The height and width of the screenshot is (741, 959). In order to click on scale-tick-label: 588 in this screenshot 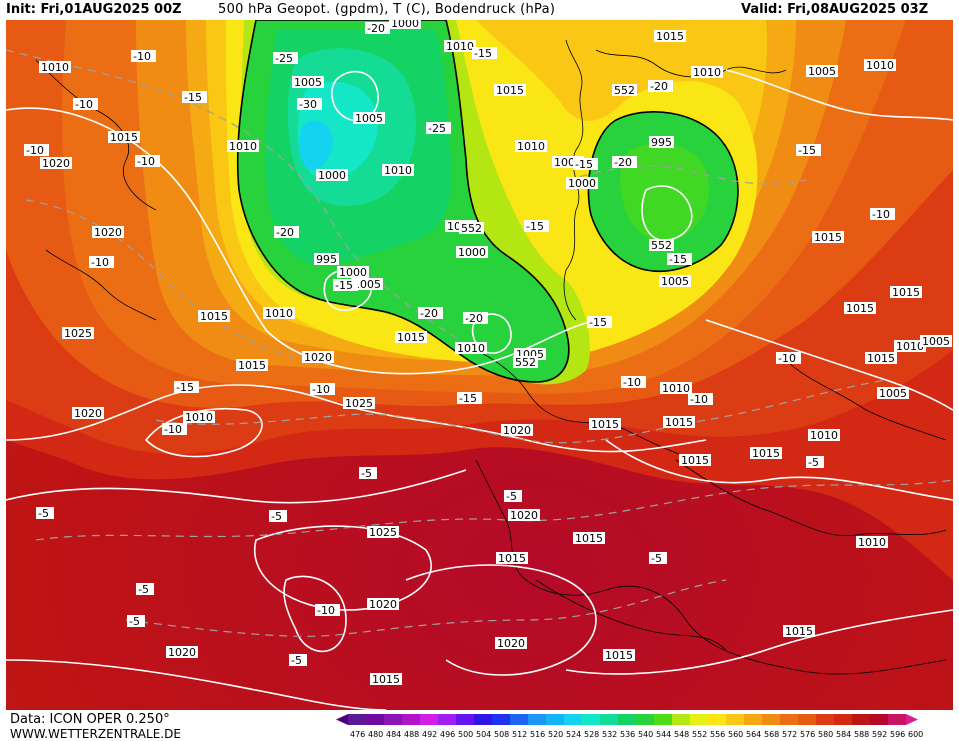, I will do `click(861, 734)`.